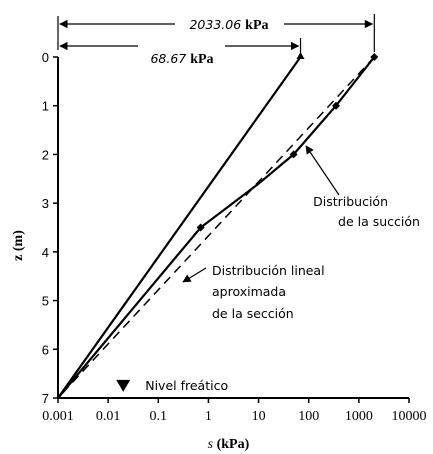 The width and height of the screenshot is (433, 454). What do you see at coordinates (217, 24) in the screenshot?
I see `dimension-value-total: 2033.06` at bounding box center [217, 24].